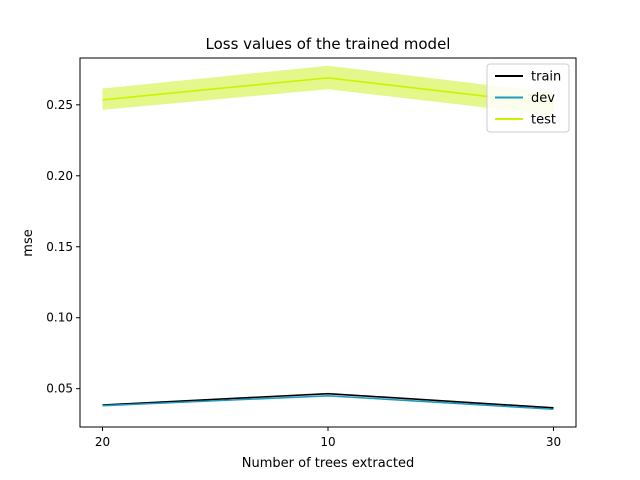 Image resolution: width=640 pixels, height=480 pixels. I want to click on y-tick-label: 0.25, so click(59, 105).